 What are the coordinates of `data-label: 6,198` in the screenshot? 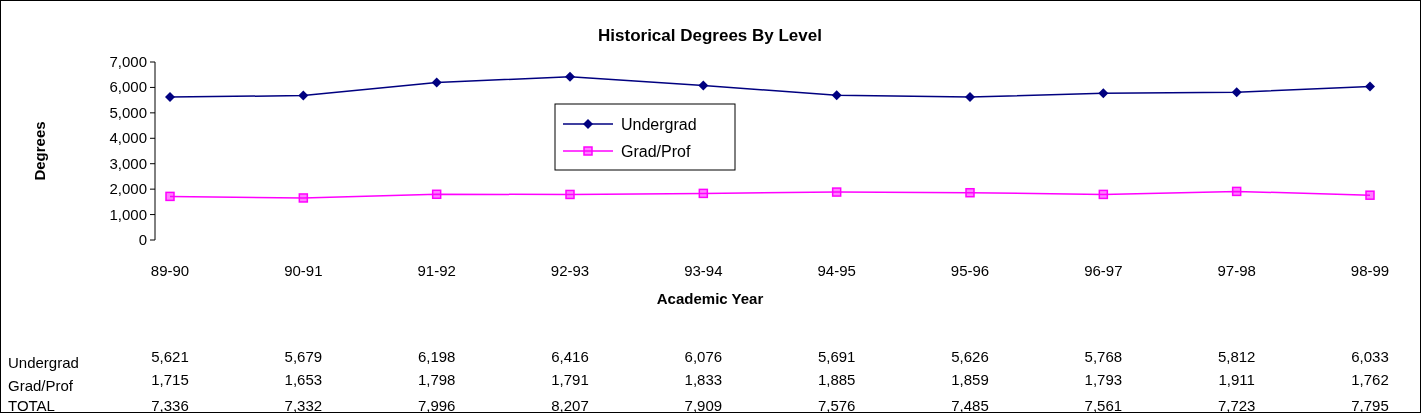 It's located at (436, 356).